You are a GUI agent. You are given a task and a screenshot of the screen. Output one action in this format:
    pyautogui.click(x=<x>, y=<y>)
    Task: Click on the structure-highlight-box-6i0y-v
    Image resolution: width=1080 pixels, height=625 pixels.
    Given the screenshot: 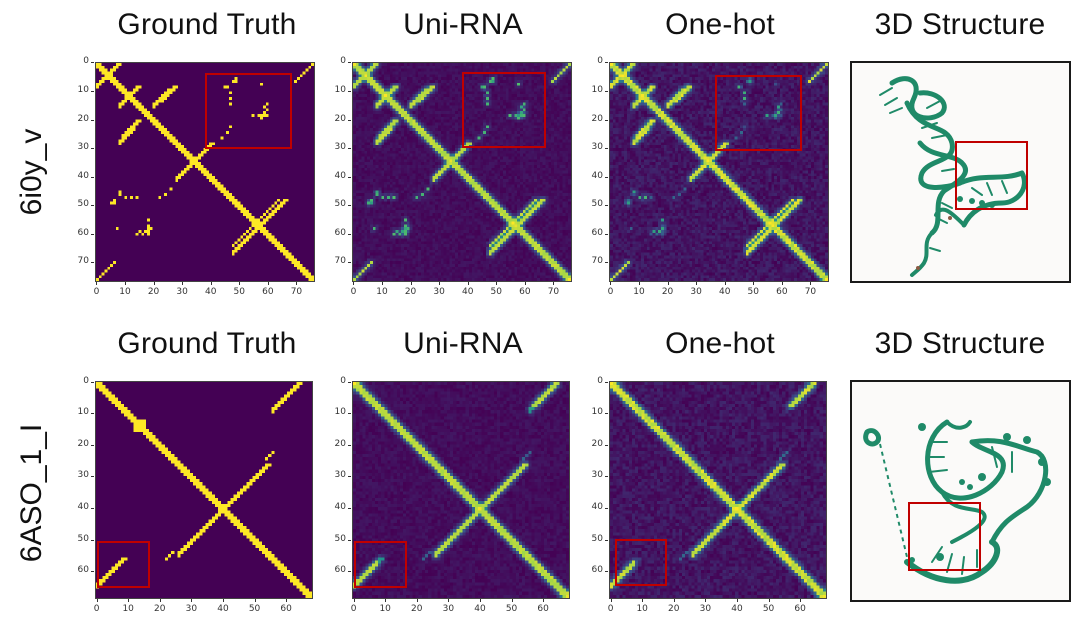 What is the action you would take?
    pyautogui.click(x=991, y=175)
    